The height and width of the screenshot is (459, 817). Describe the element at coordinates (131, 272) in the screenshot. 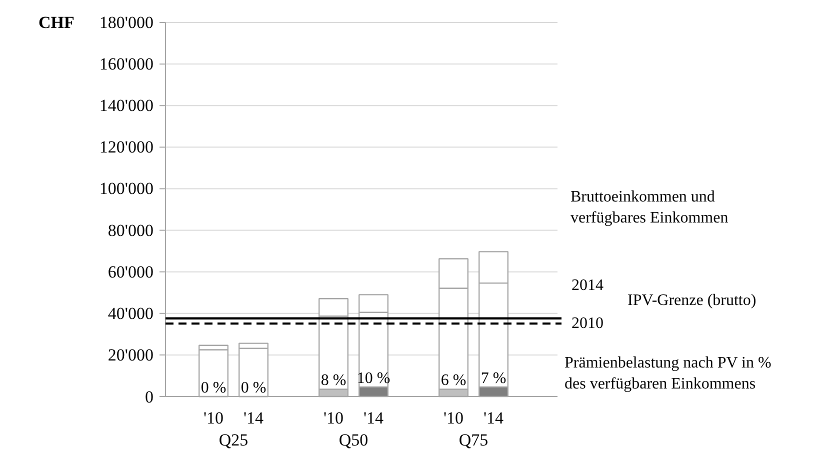

I see `y-tick-label: 60'000` at that location.